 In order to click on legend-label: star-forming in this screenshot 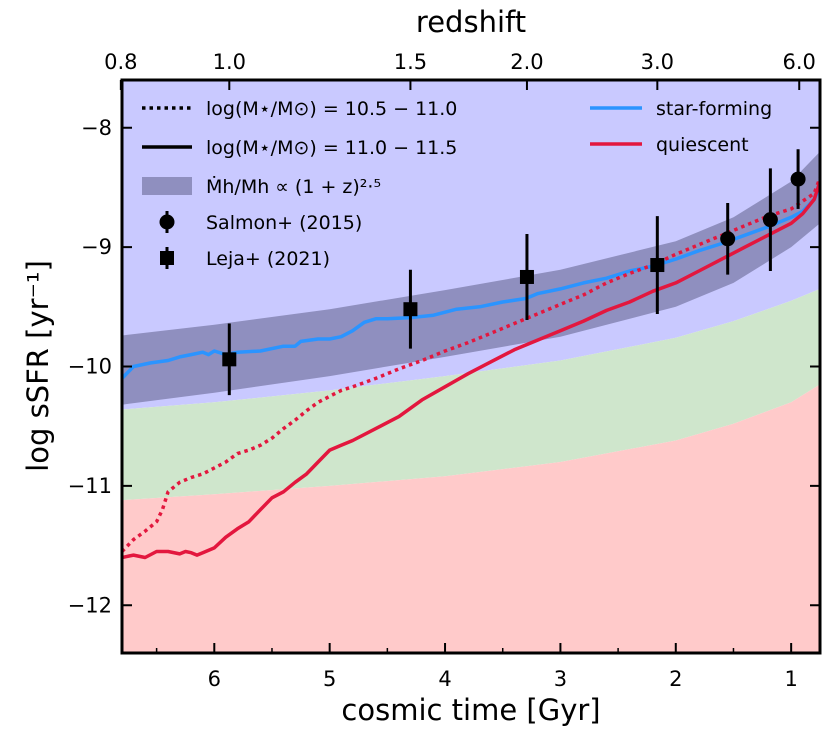, I will do `click(714, 109)`.